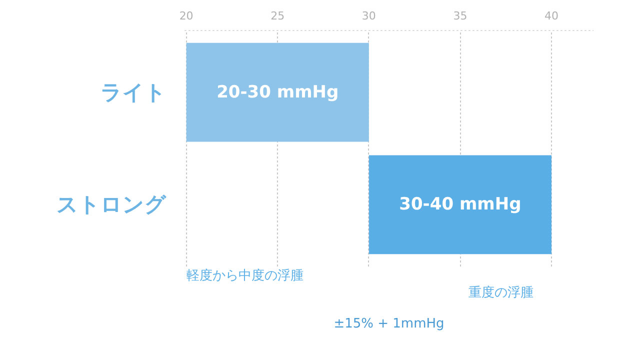 The image size is (643, 345). I want to click on text: 軽度から中度の浮腫, so click(245, 276).